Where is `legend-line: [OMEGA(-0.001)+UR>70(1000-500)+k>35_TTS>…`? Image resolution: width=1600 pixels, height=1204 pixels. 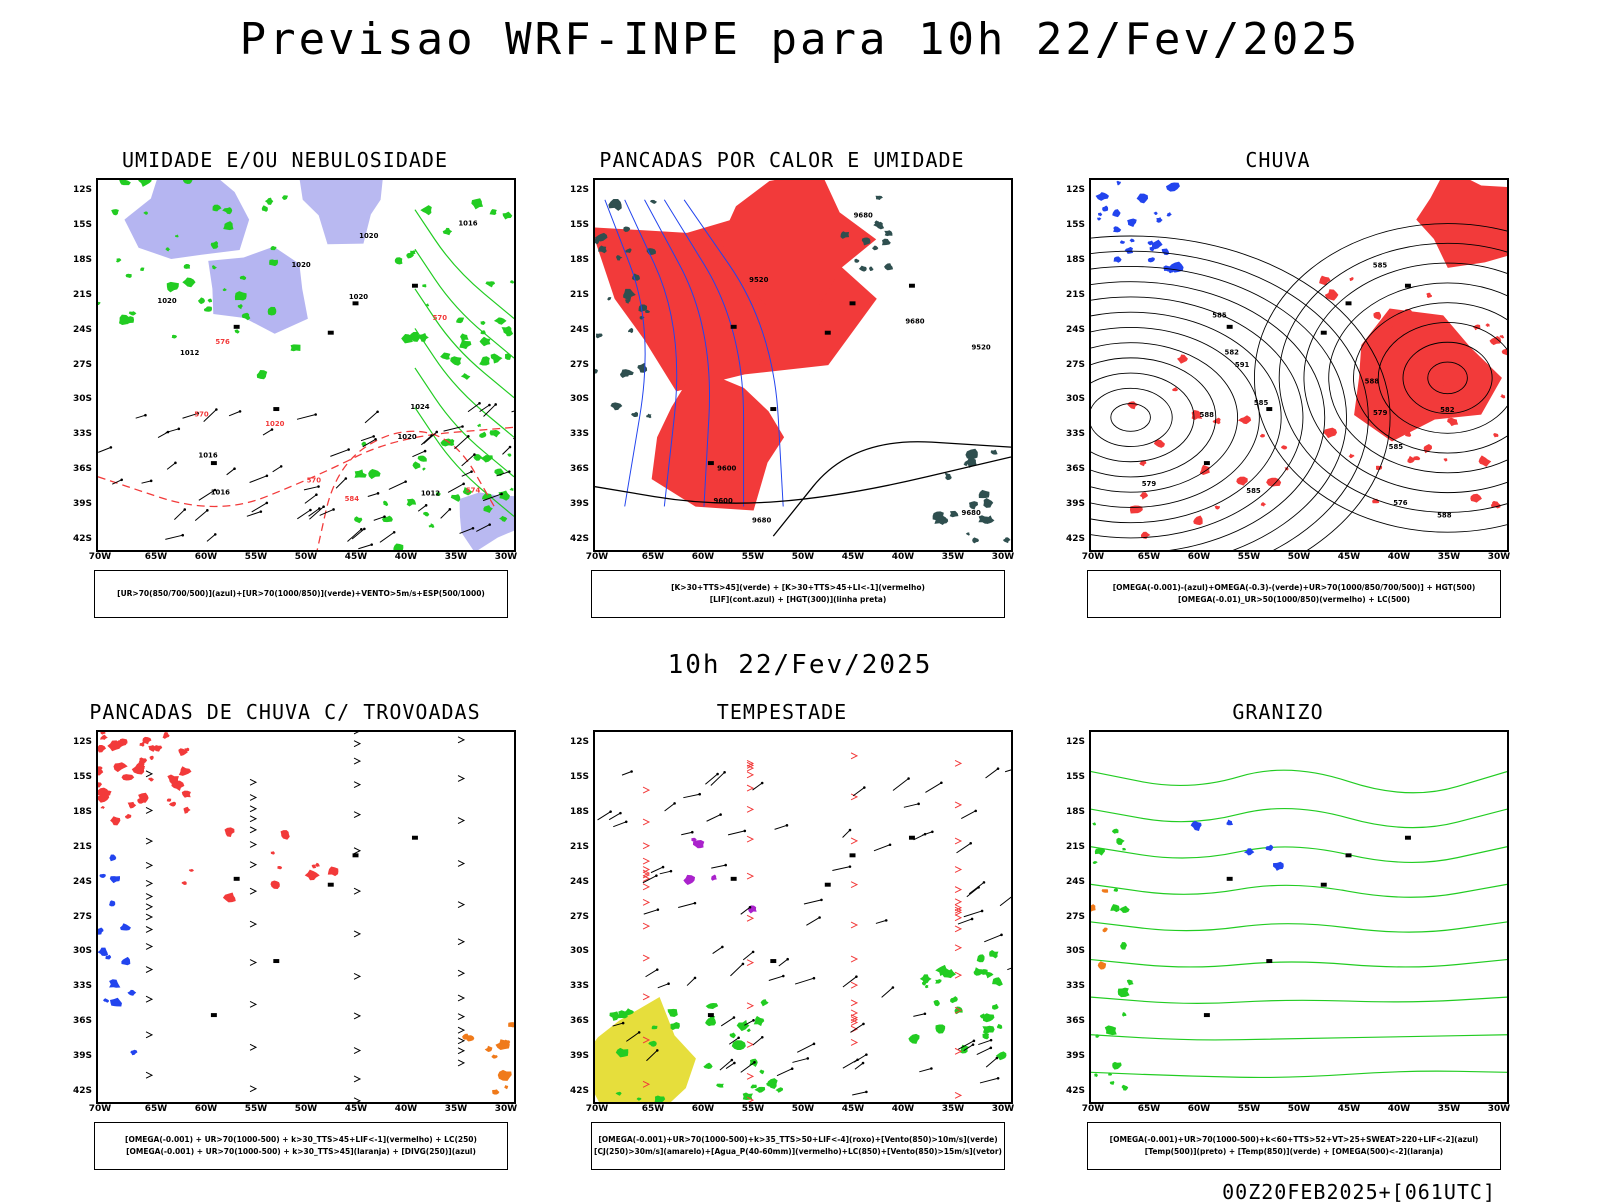 legend-line: [OMEGA(-0.001)+UR>70(1000-500)+k>35_TTS>… is located at coordinates (798, 1139).